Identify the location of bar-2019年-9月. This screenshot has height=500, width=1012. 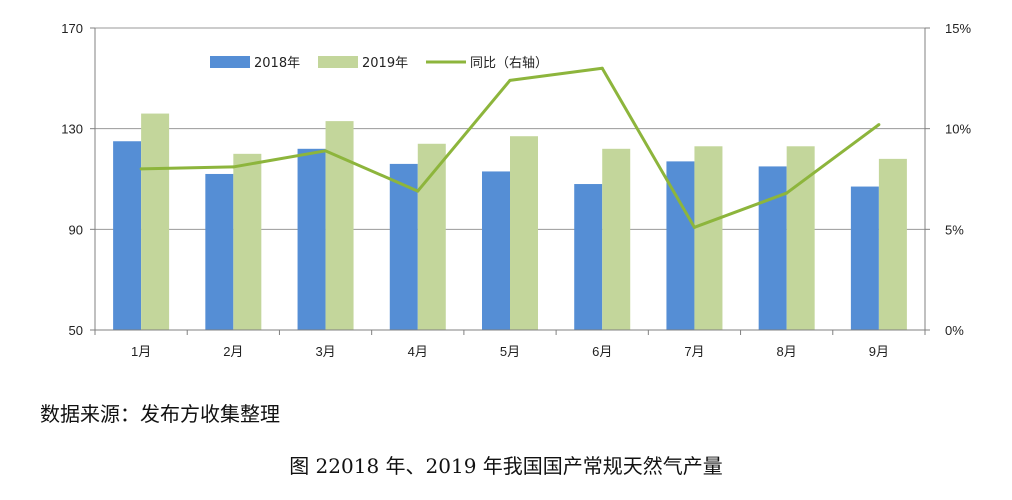
(892, 244).